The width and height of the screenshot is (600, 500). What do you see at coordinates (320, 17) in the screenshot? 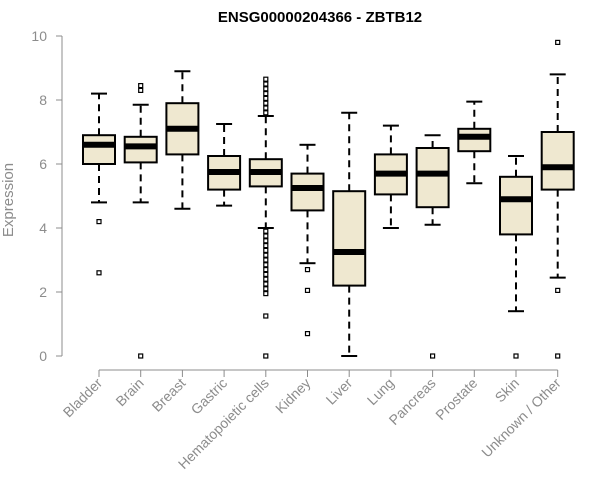
I see `chart-title: ENSG00000204366 - ZBTB12` at bounding box center [320, 17].